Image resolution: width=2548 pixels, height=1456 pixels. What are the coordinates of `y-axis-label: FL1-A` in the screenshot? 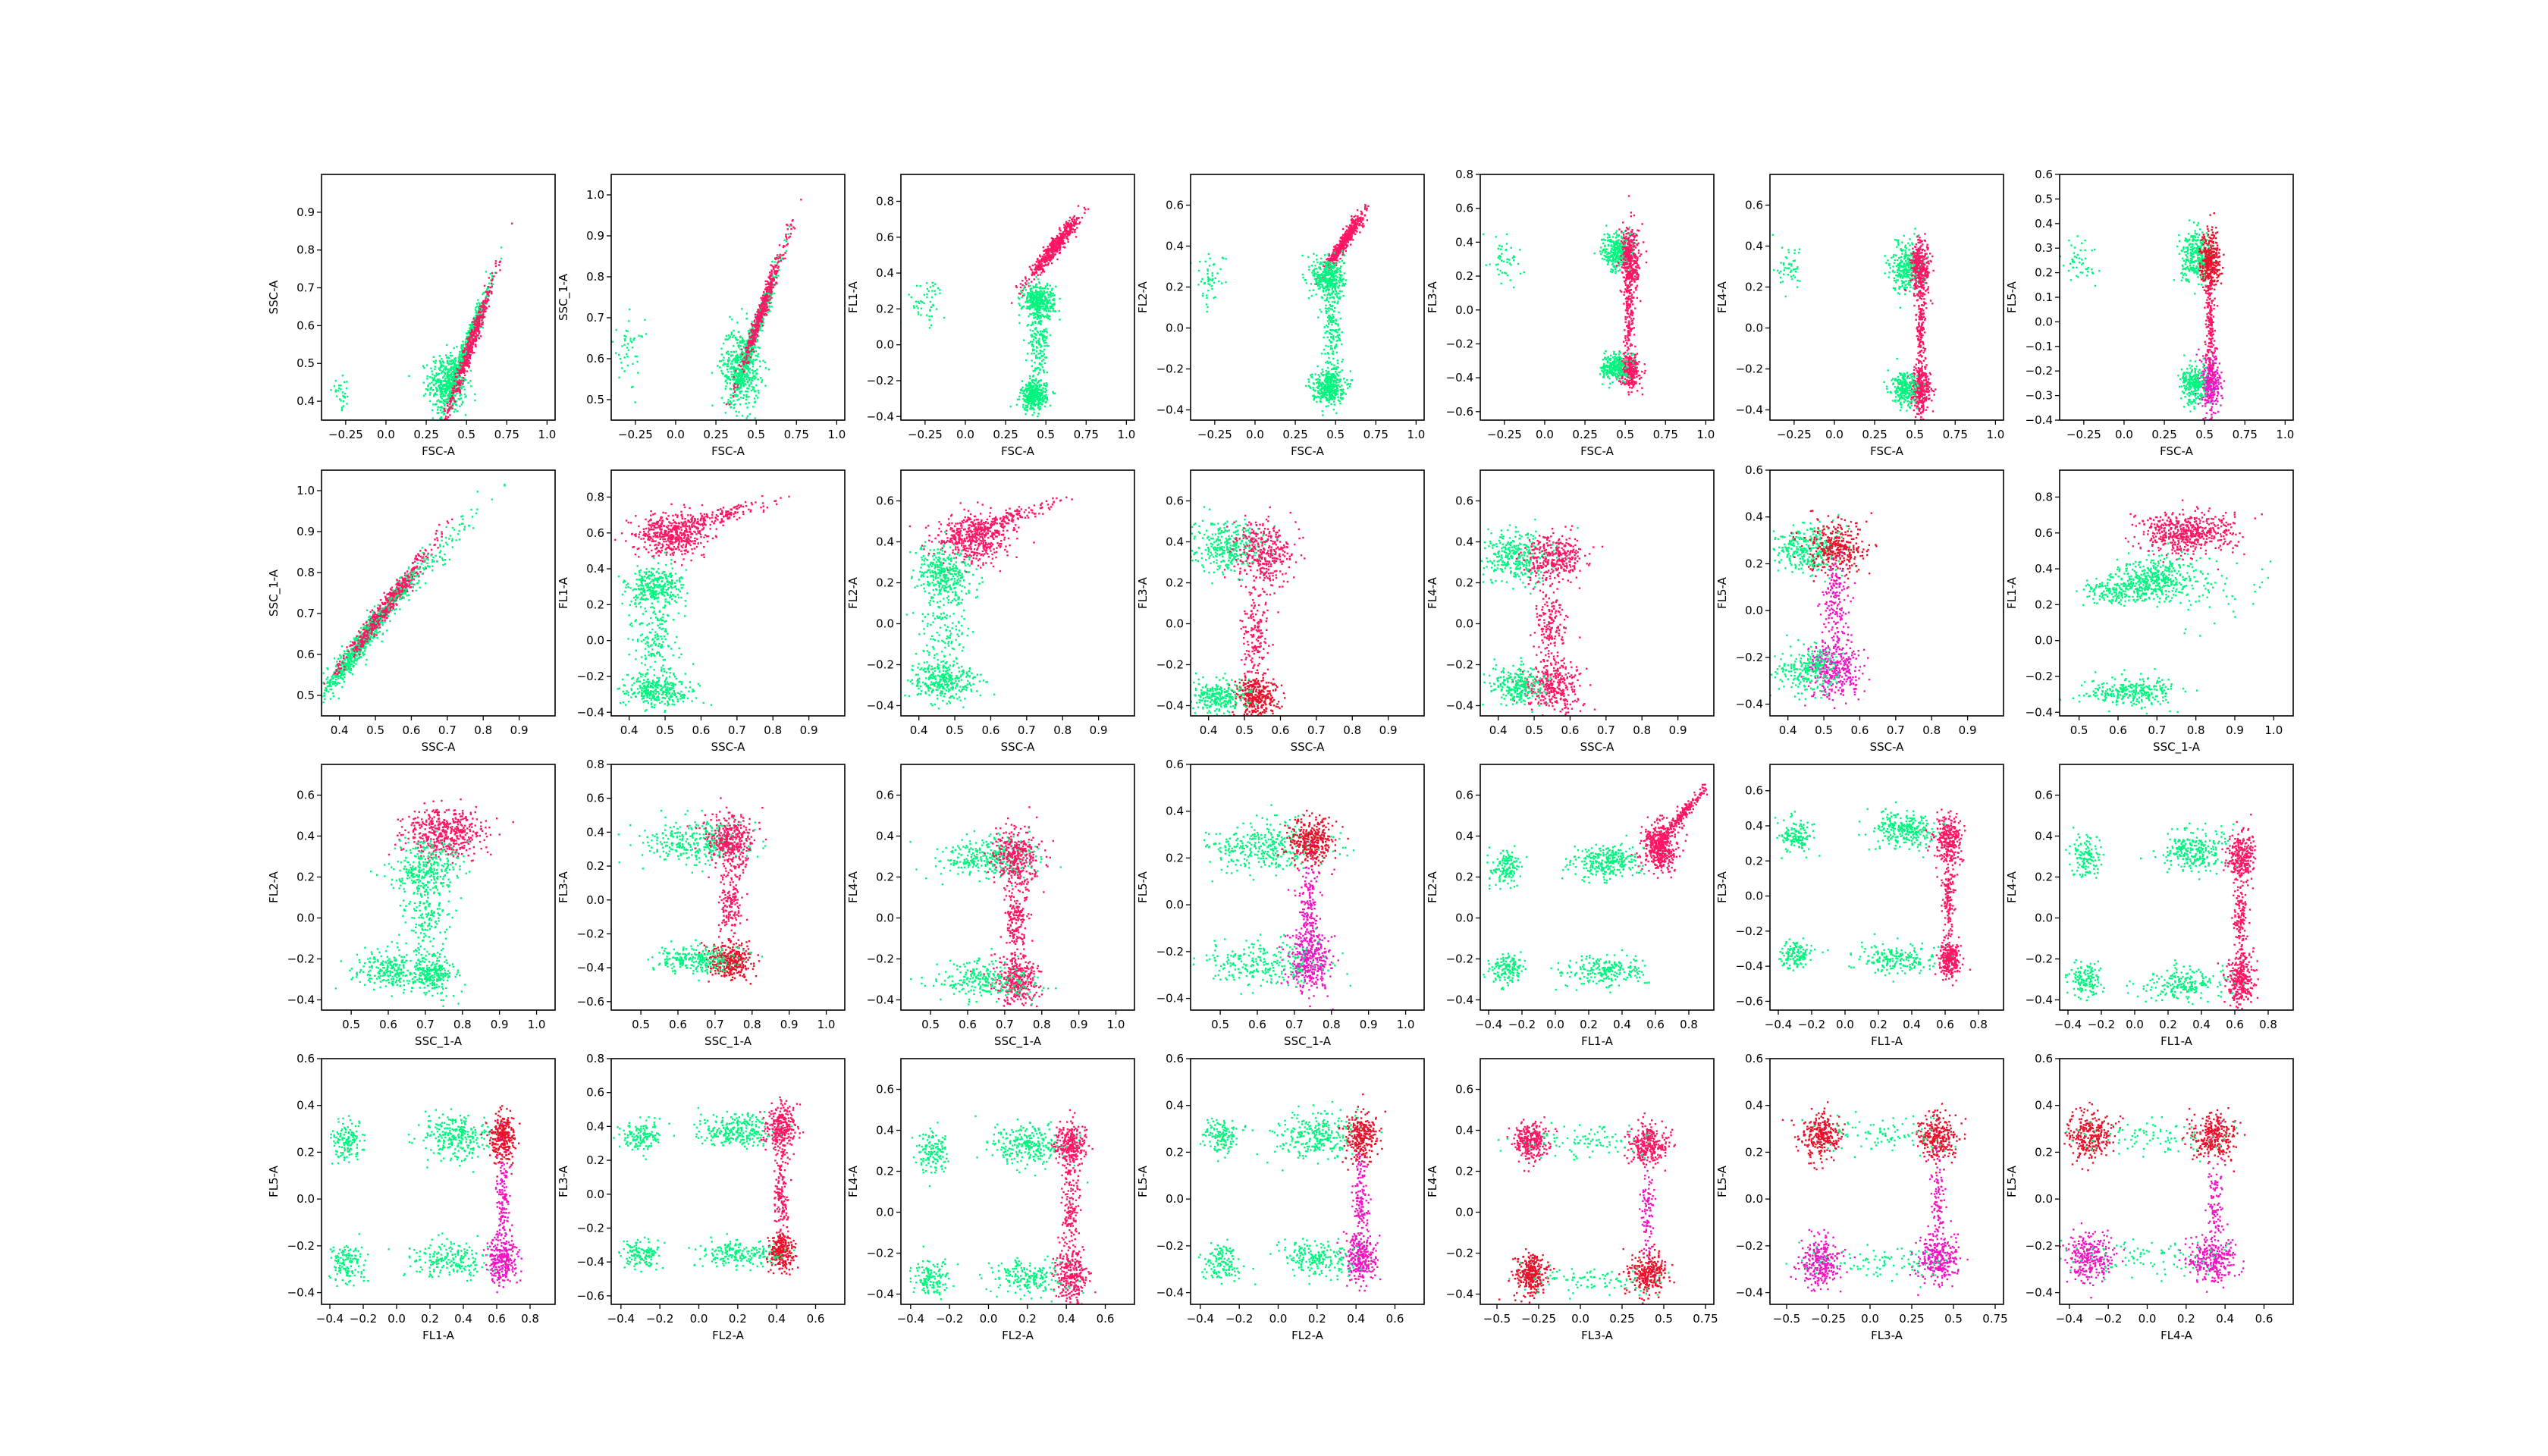 It's located at (853, 297).